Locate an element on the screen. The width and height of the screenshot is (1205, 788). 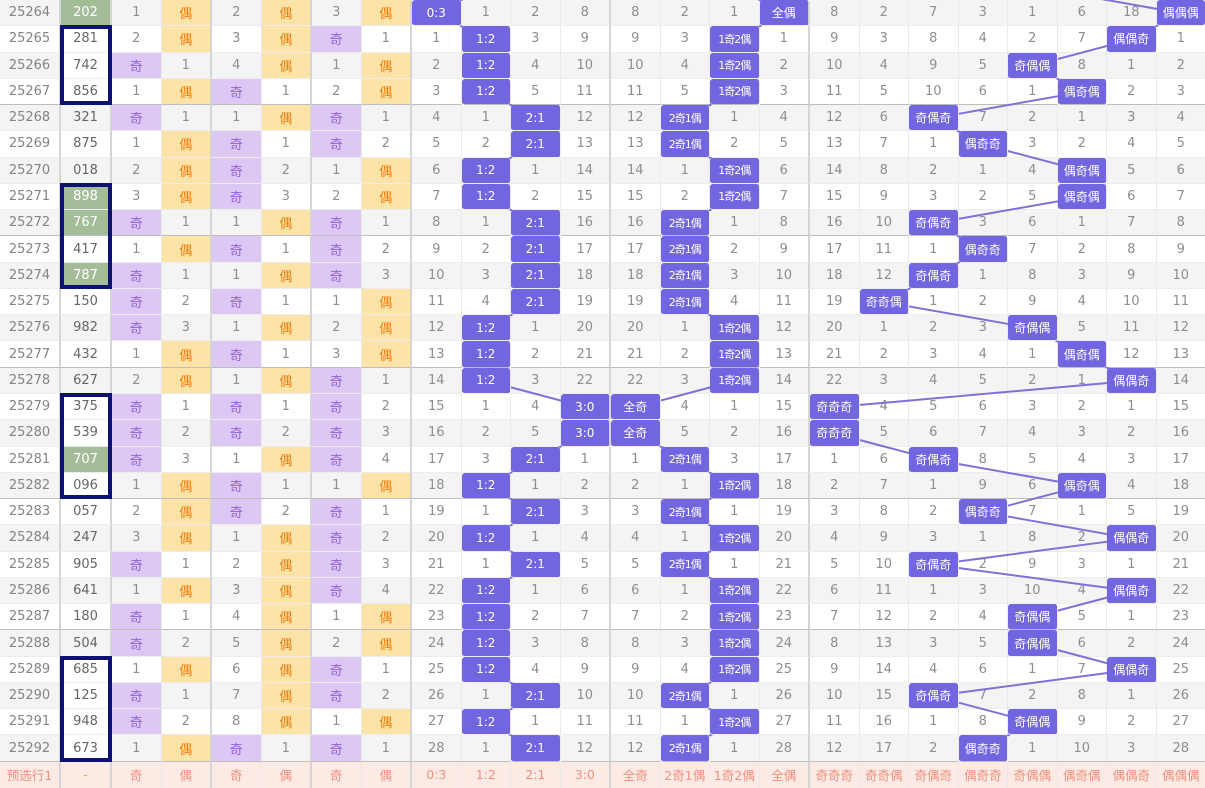
hit-cell: 奇偶奇 is located at coordinates (934, 275).